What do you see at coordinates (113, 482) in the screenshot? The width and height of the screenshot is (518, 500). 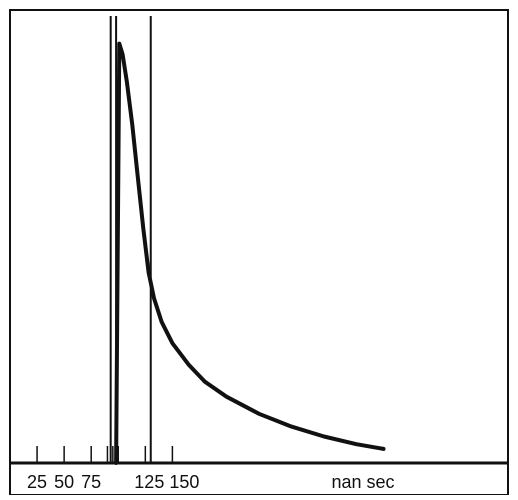 I see `x-axis-tick-labels: 25 50 75 125 150` at bounding box center [113, 482].